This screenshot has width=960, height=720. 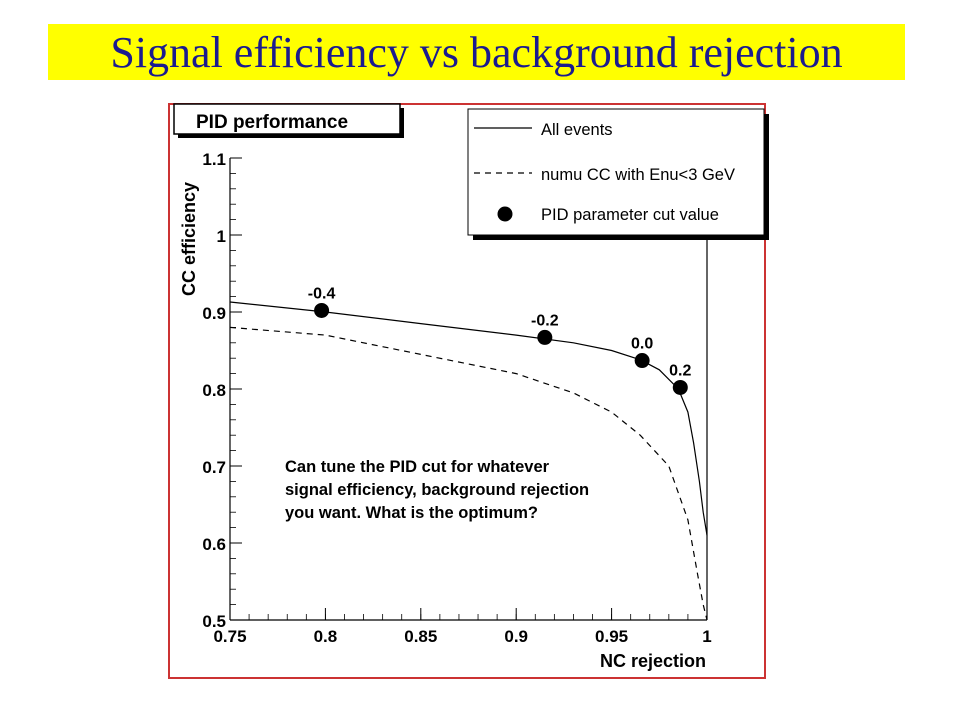 What do you see at coordinates (653, 661) in the screenshot?
I see `x-axis-label: NC rejection` at bounding box center [653, 661].